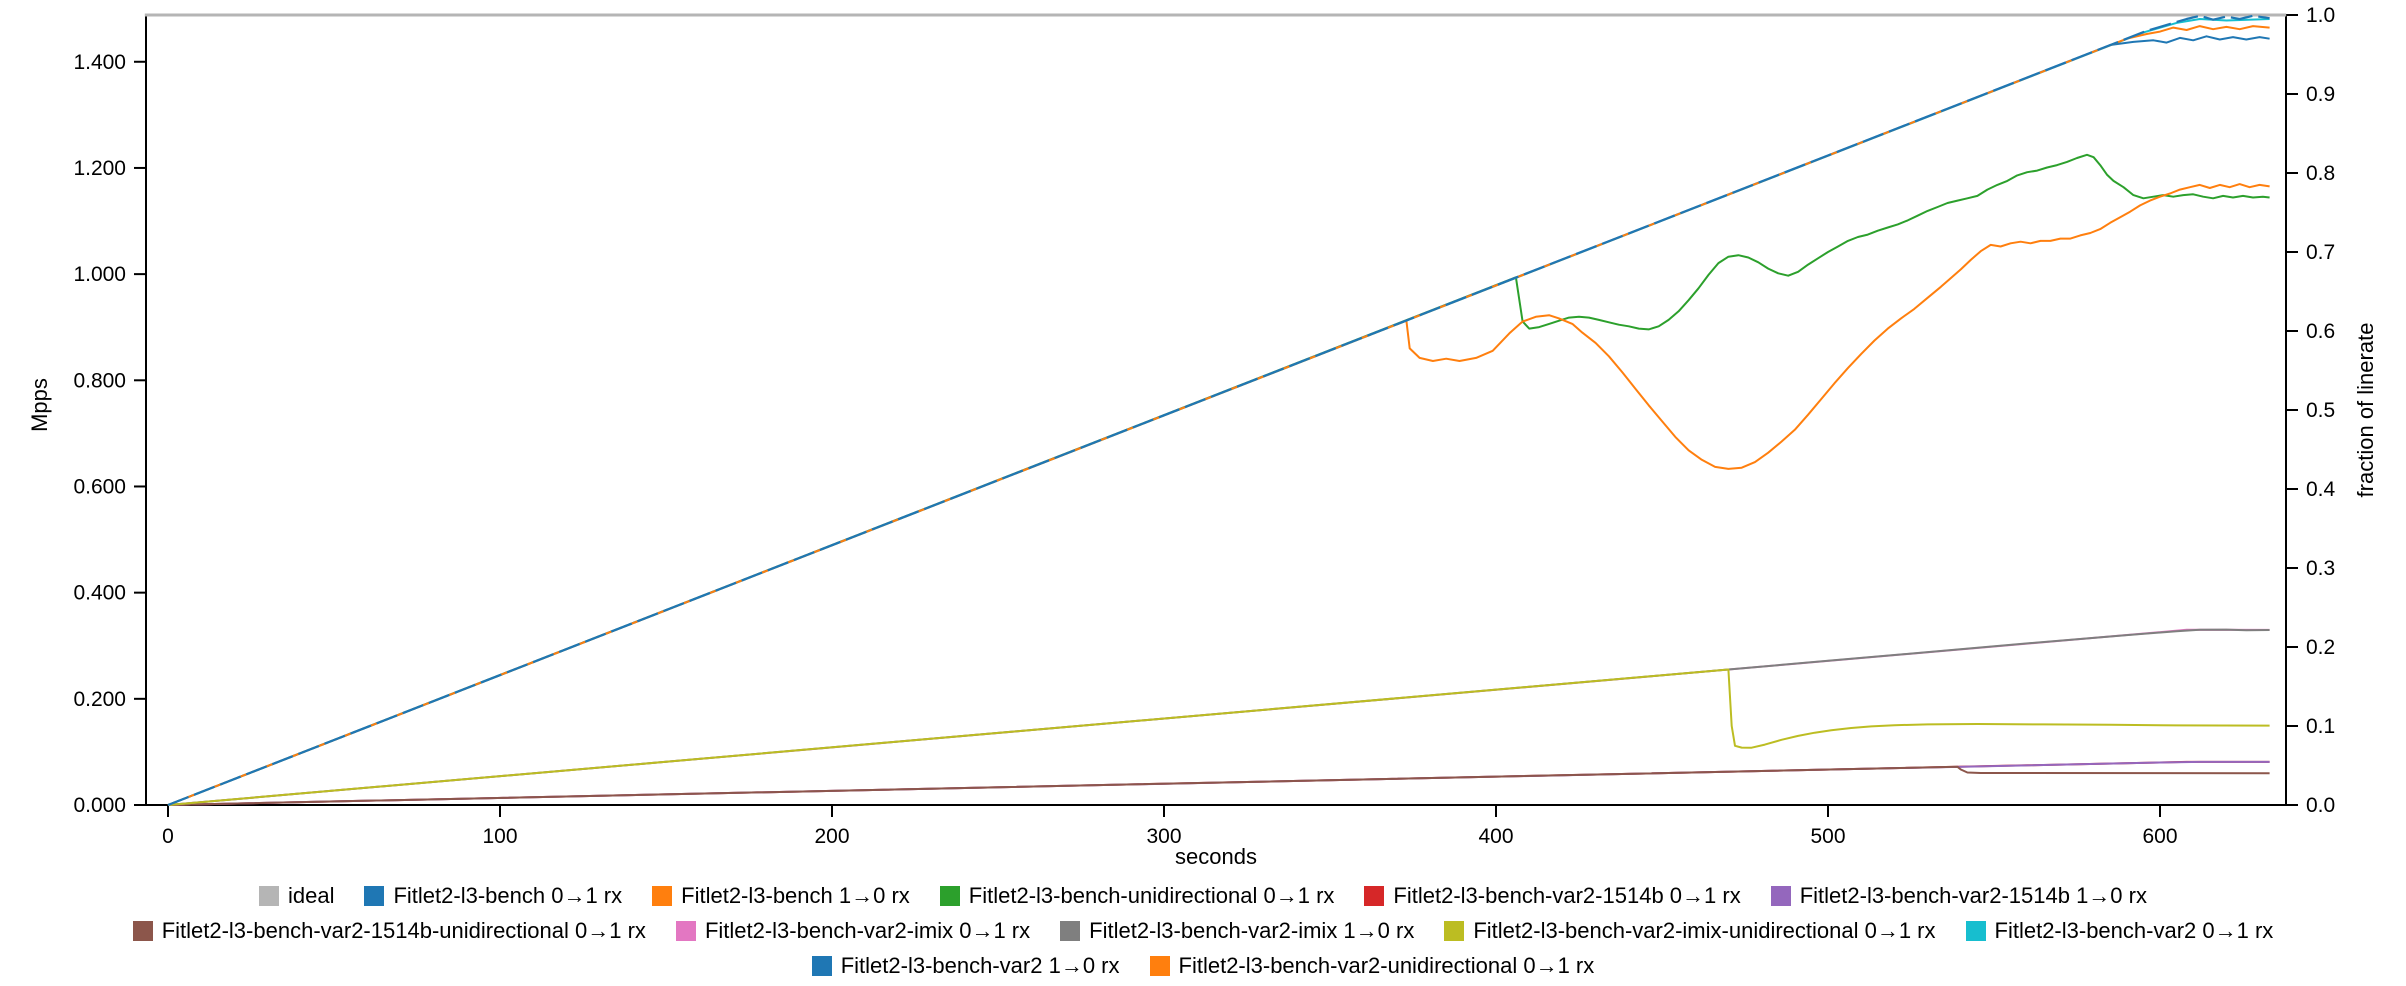 The width and height of the screenshot is (2406, 986). Describe the element at coordinates (2159, 836) in the screenshot. I see `x-tick-label: 600` at that location.